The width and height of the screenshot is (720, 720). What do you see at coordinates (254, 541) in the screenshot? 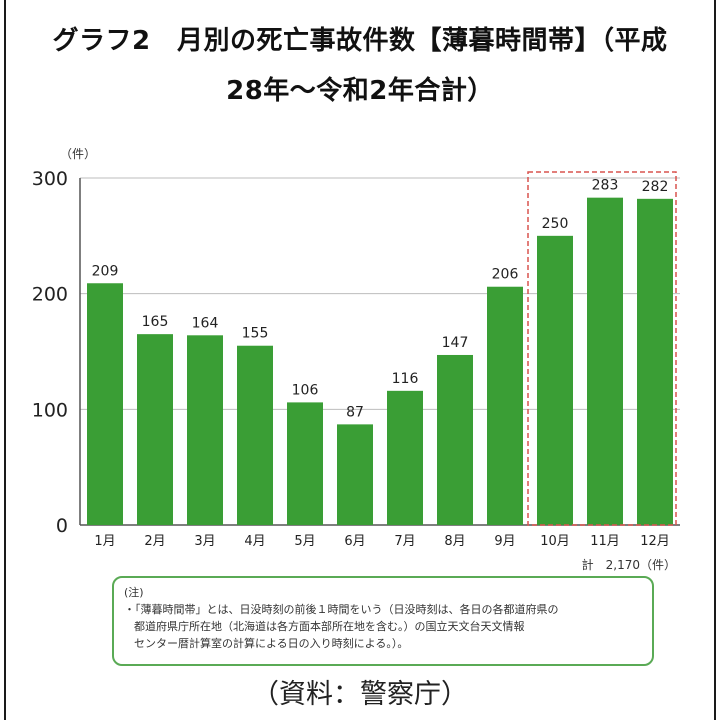
I see `x-tick-label: 4月` at bounding box center [254, 541].